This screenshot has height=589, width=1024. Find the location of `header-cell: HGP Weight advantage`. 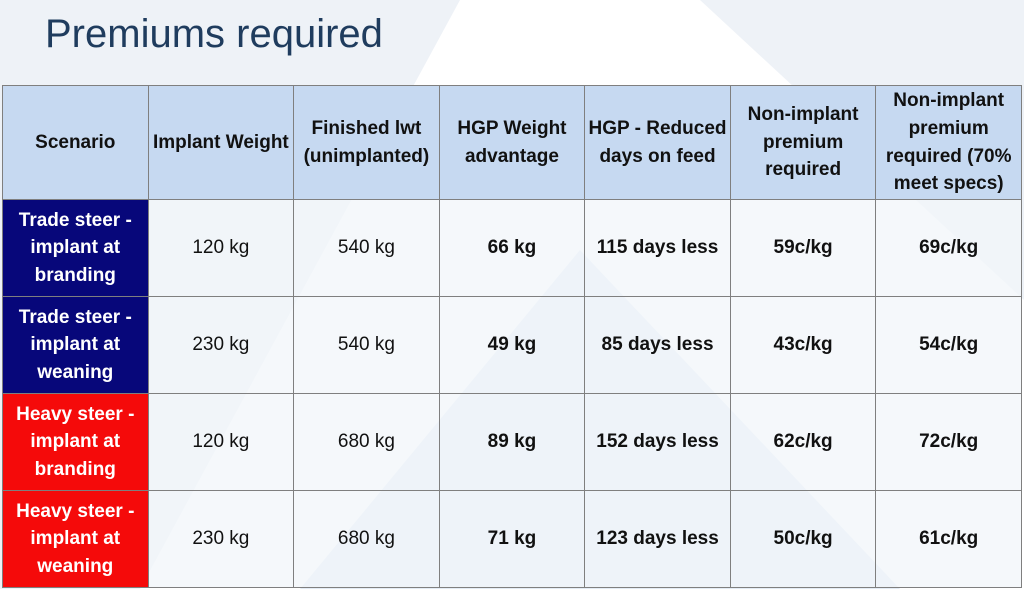

header-cell: HGP Weight advantage is located at coordinates (512, 142).